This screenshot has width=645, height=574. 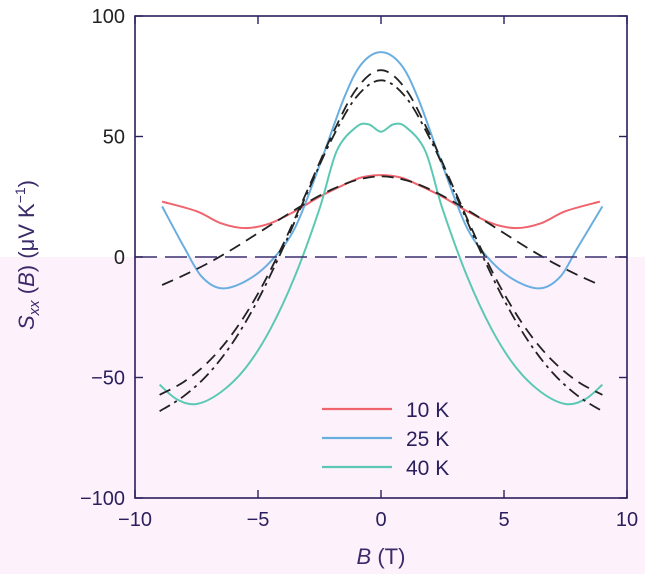 I want to click on y-axis-label: Sxx (B) (μV K−1), so click(x=27, y=255).